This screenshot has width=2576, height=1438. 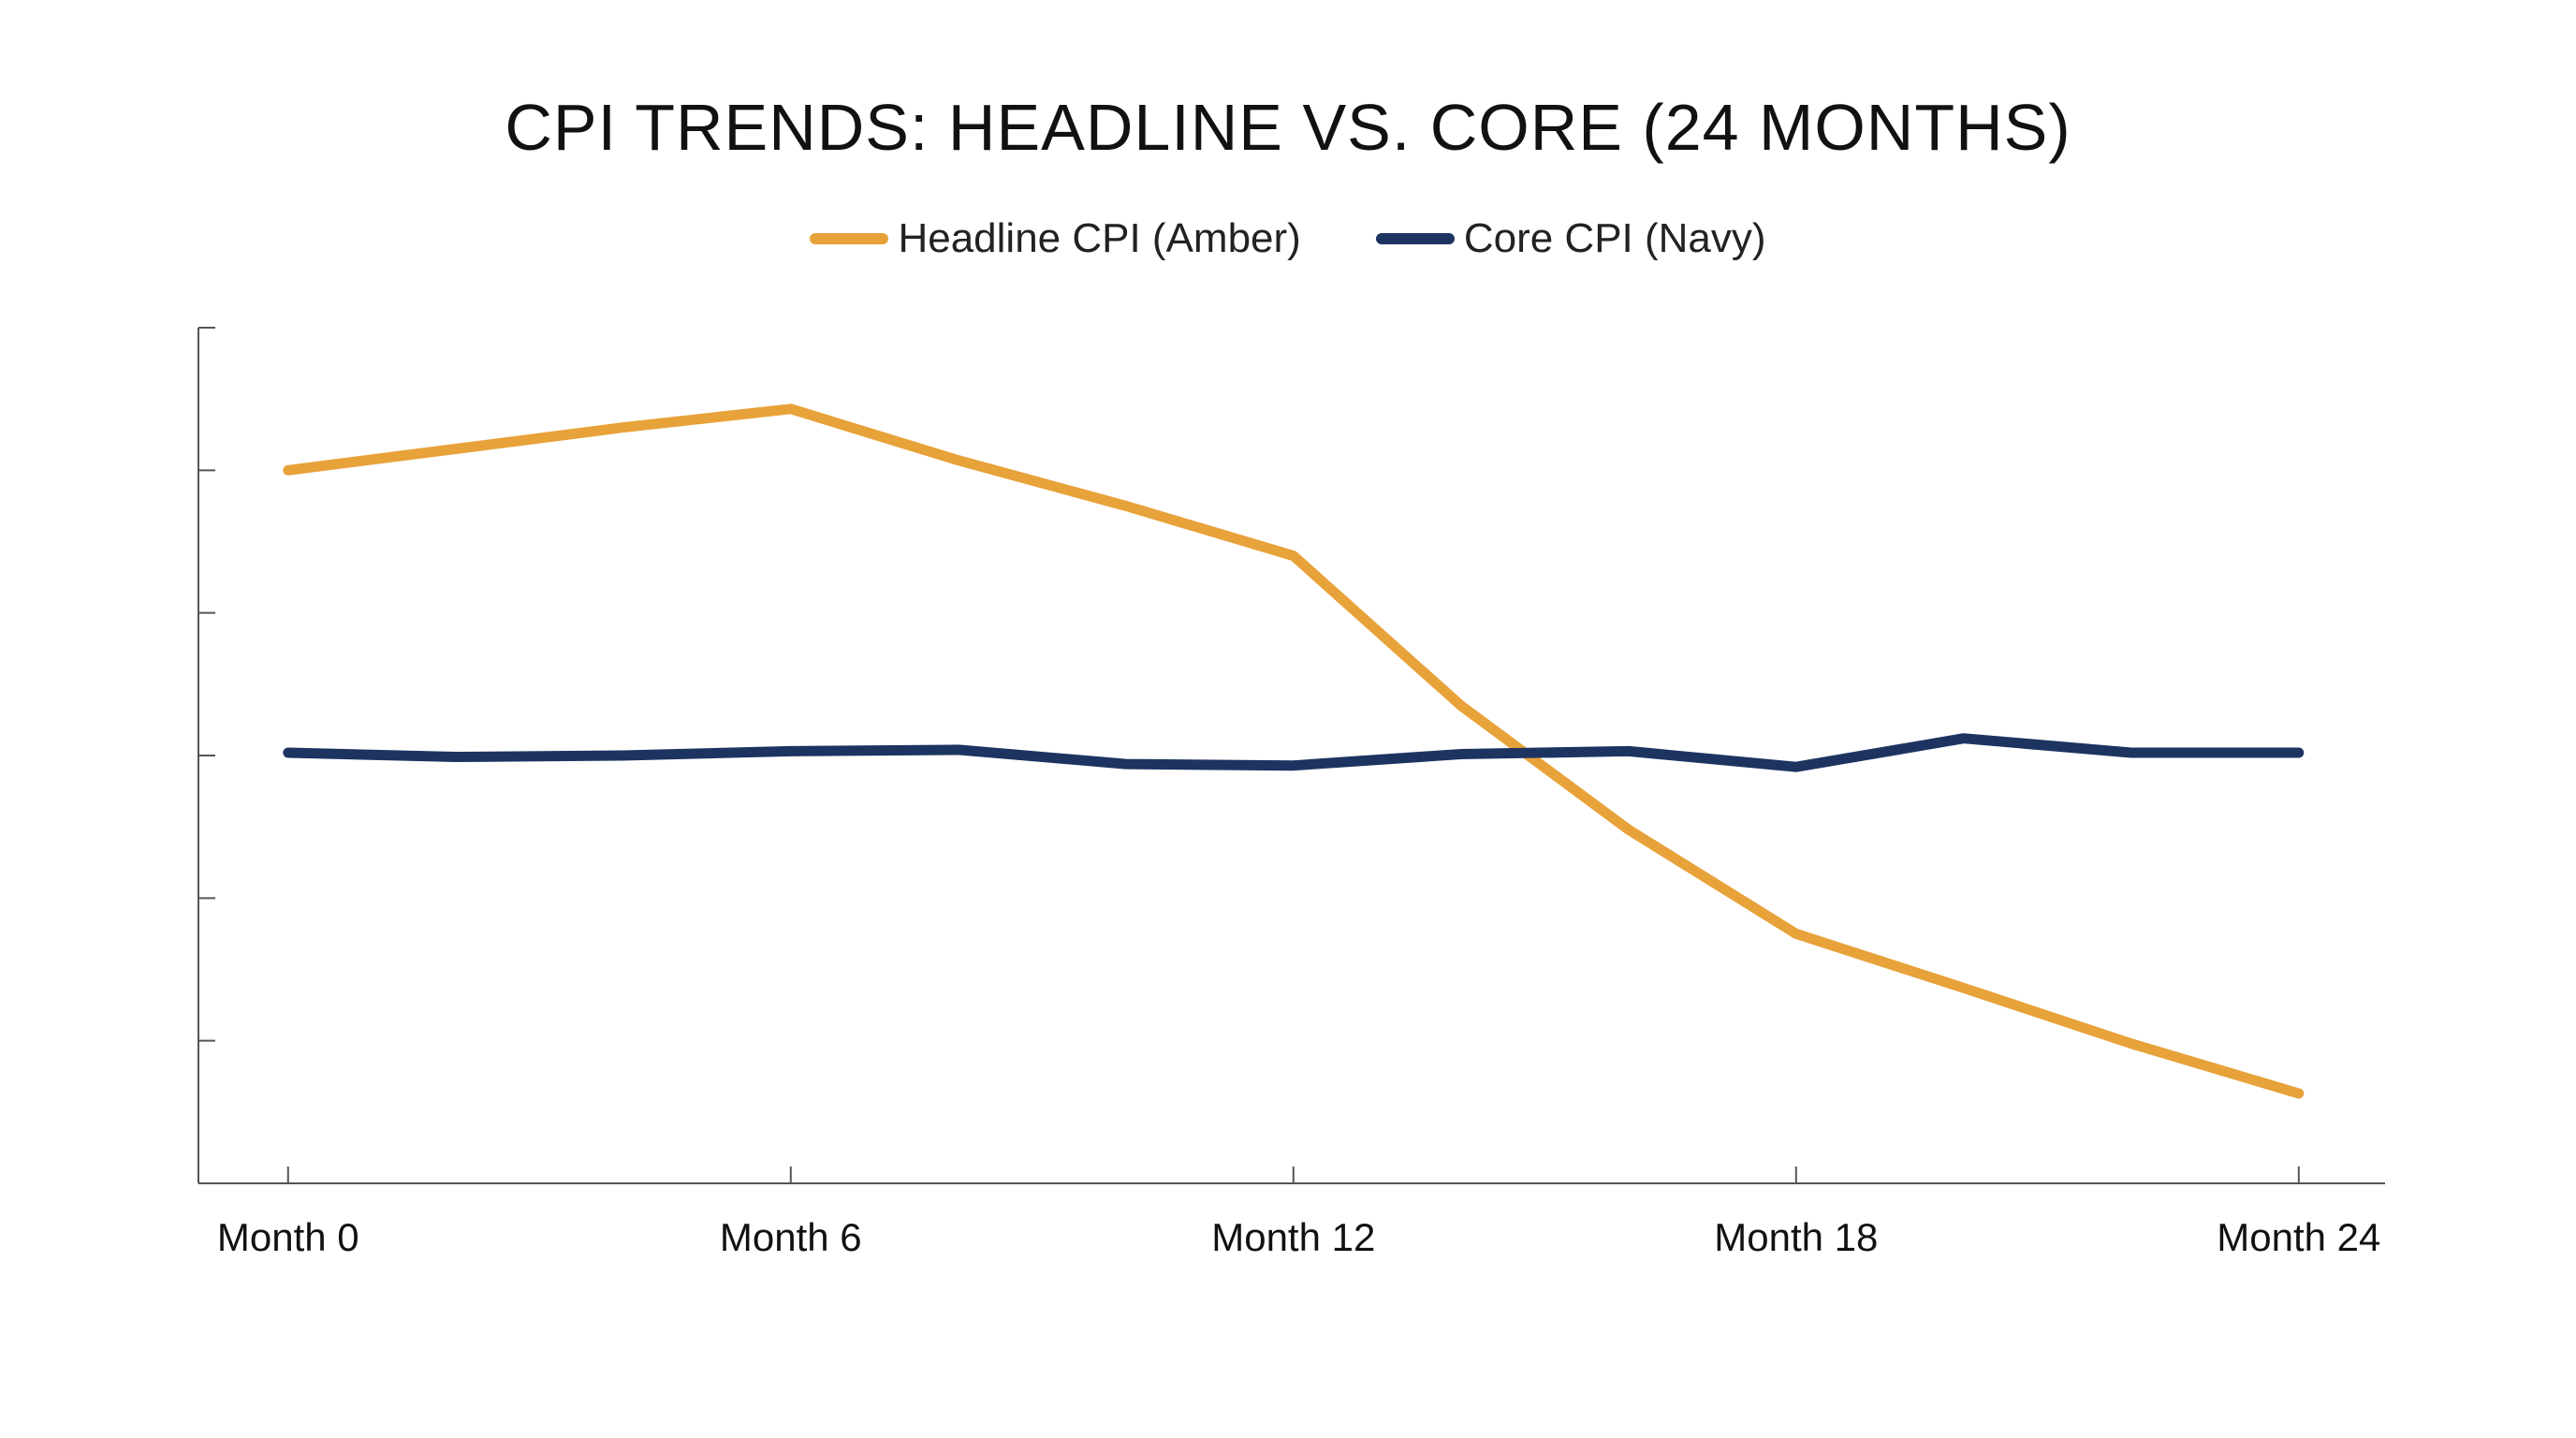 I want to click on legend-swatch-core, so click(x=1415, y=238).